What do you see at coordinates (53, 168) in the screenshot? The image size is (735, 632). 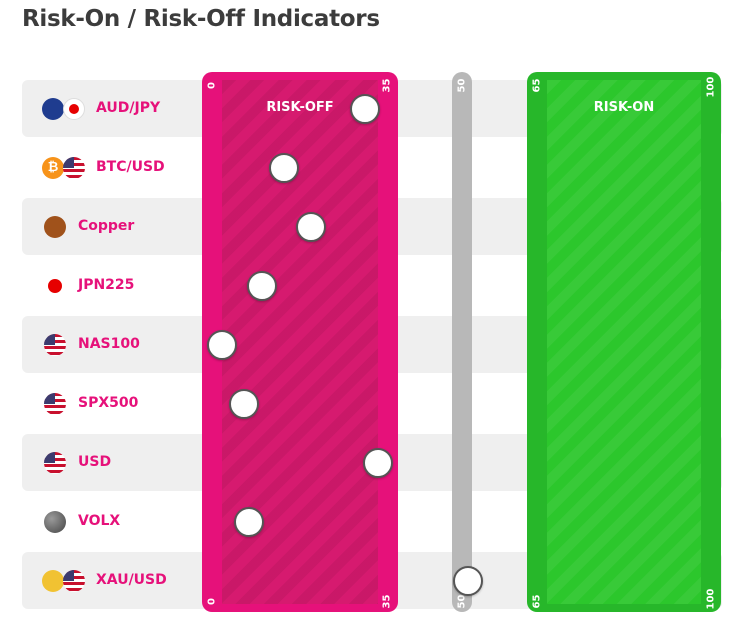 I see `bitcoin-icon: ₿` at bounding box center [53, 168].